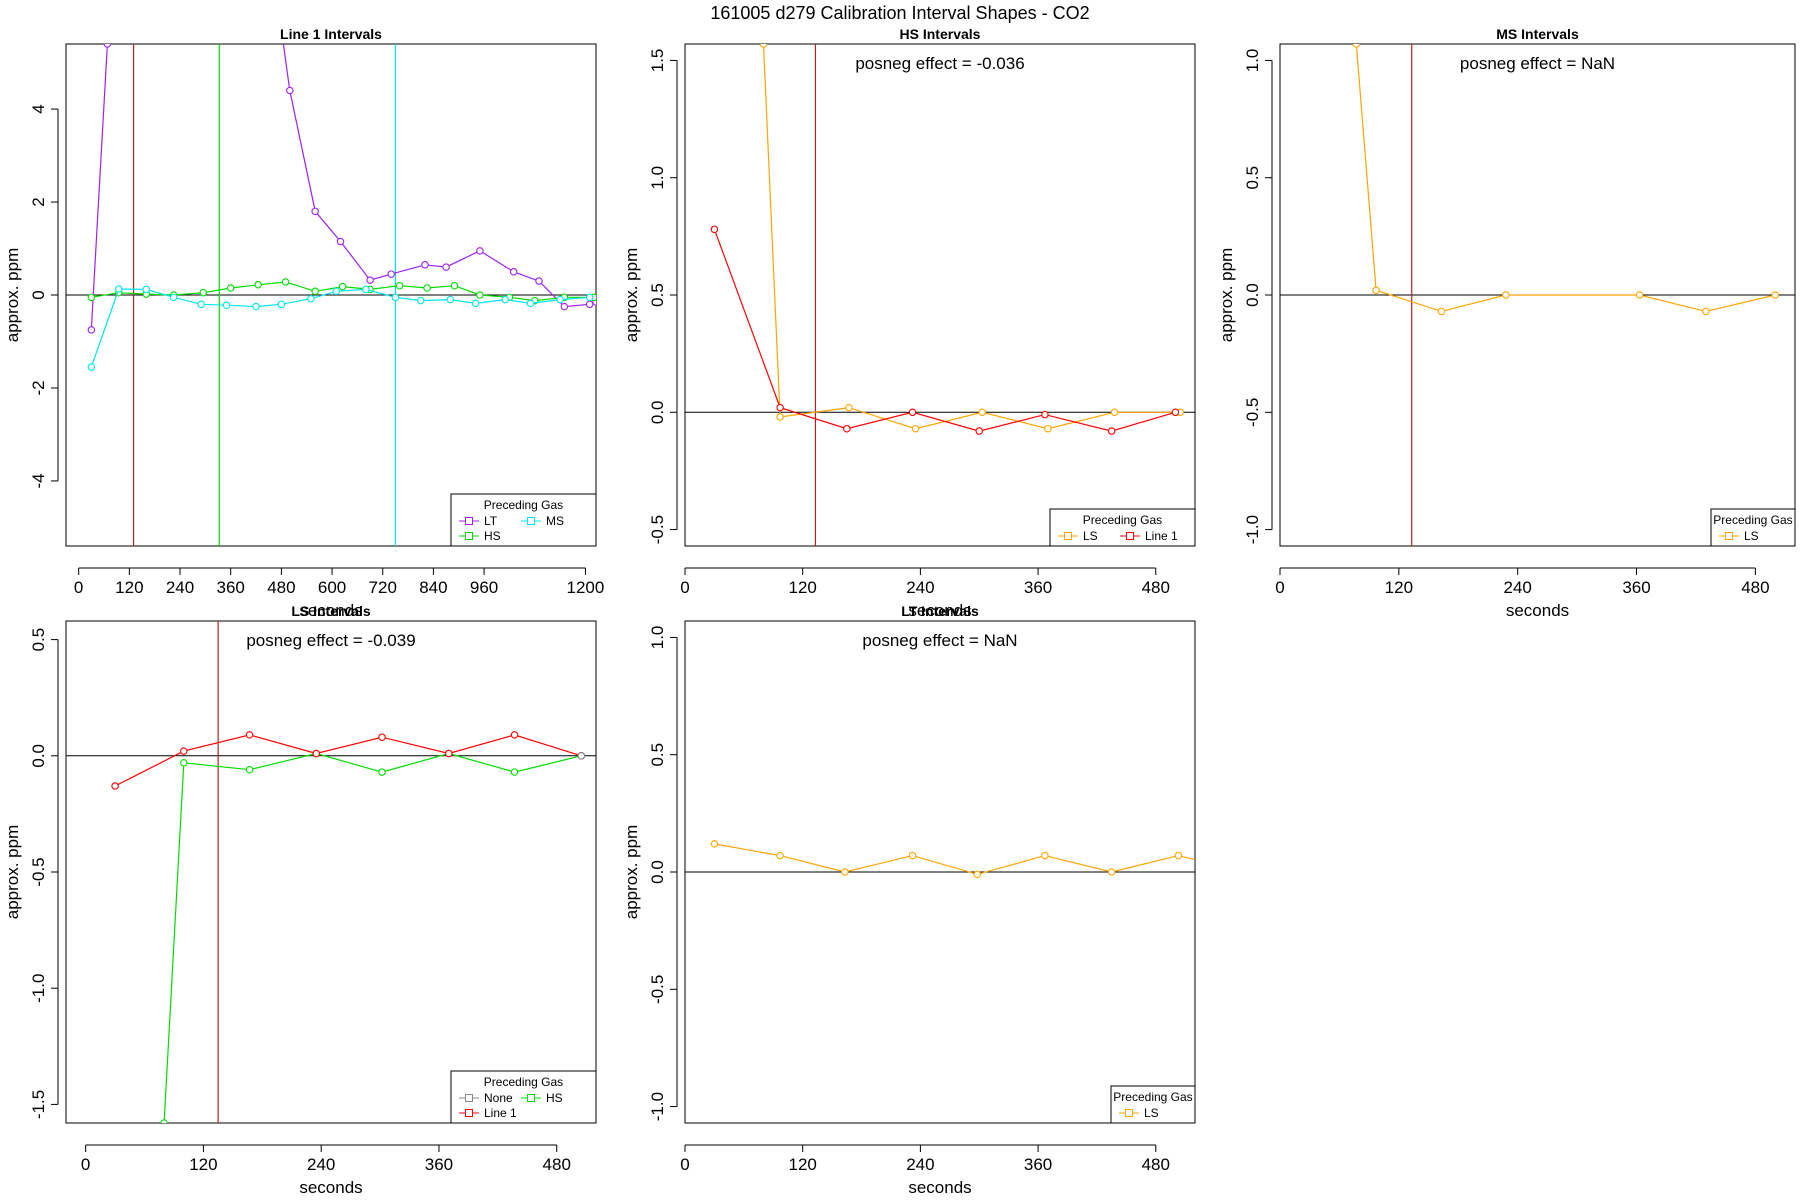  I want to click on series-line-hs, so click(372, 937).